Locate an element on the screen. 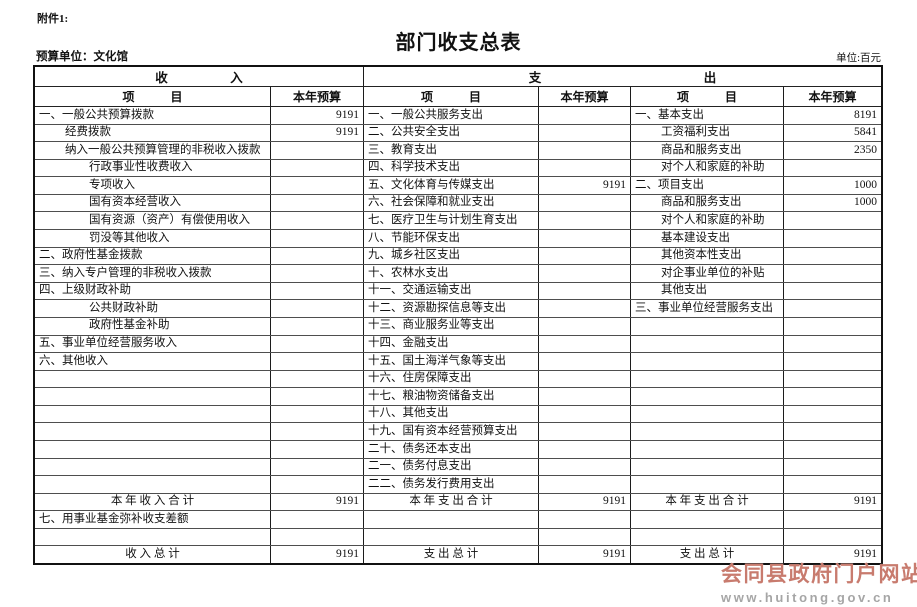 This screenshot has width=917, height=607. func-item-cell: 七、医疗卫生与计划生育支出 is located at coordinates (450, 221).